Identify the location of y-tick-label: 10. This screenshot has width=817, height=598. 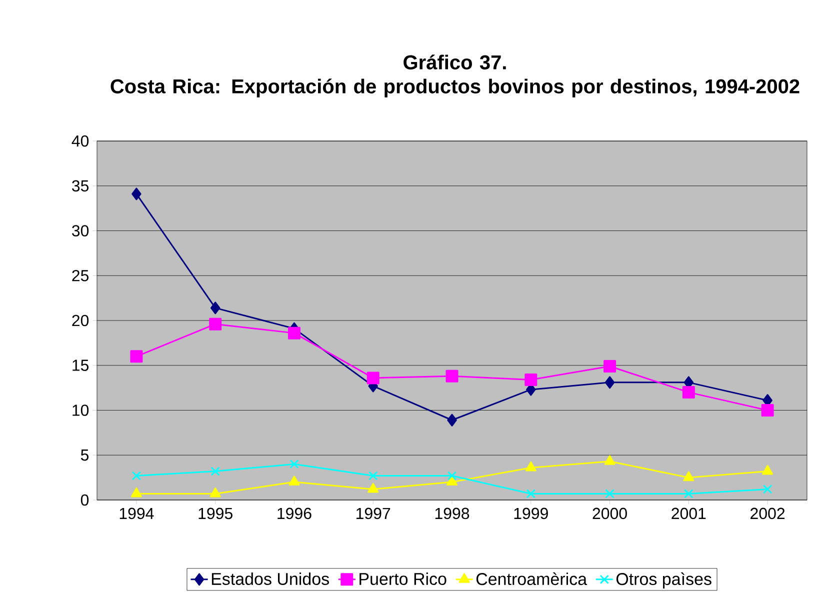
(80, 410).